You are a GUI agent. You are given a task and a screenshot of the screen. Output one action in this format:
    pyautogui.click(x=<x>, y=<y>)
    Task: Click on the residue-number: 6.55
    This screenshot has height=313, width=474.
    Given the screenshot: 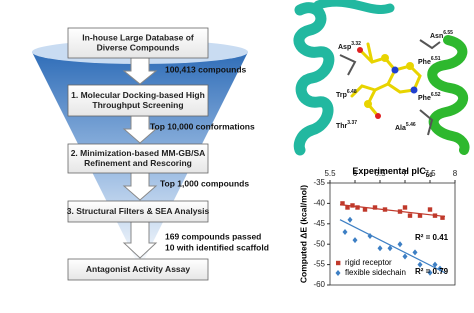 What is the action you would take?
    pyautogui.click(x=448, y=33)
    